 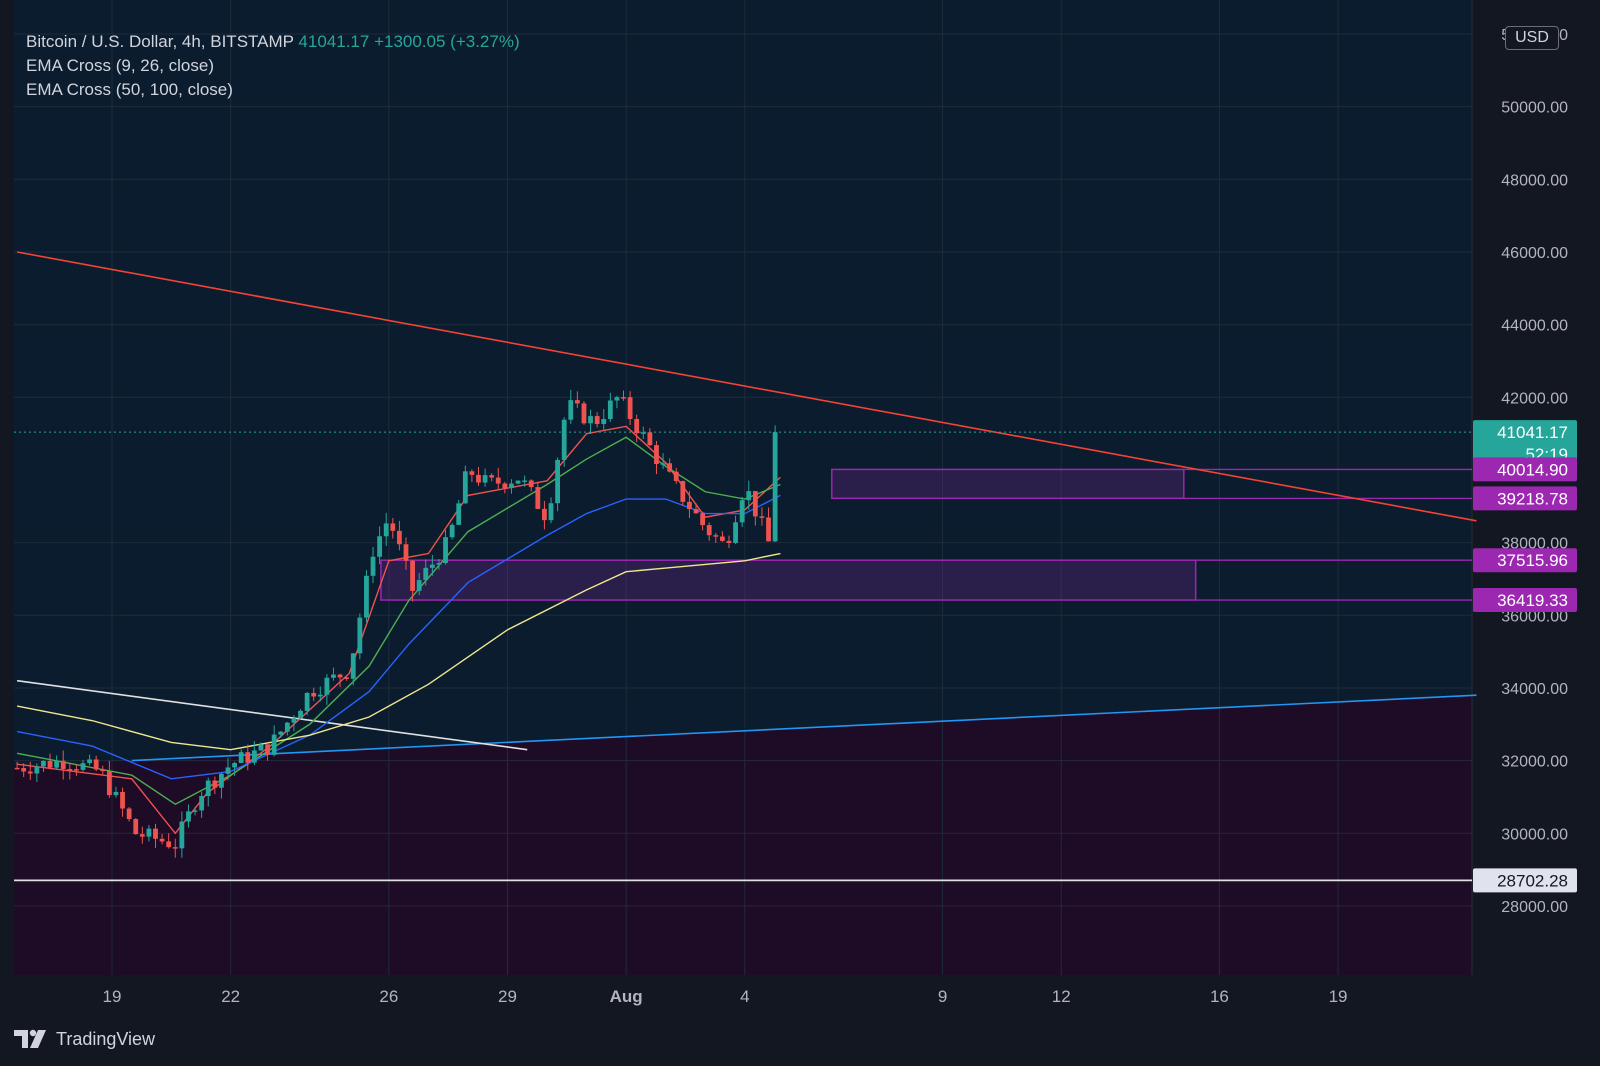 What do you see at coordinates (84, 1039) in the screenshot?
I see `tradingview-logo: TradingView` at bounding box center [84, 1039].